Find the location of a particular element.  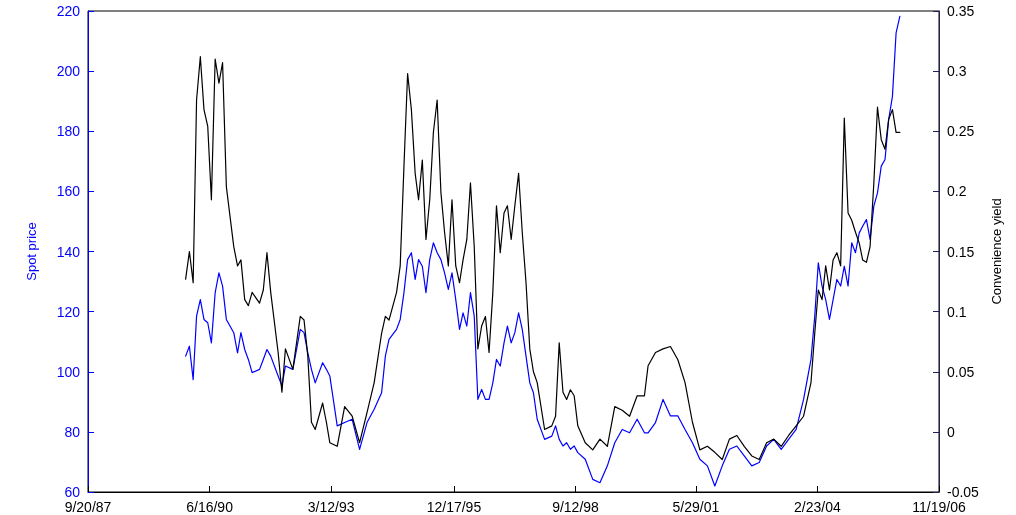

y-tick-label: 140 is located at coordinates (68, 251).